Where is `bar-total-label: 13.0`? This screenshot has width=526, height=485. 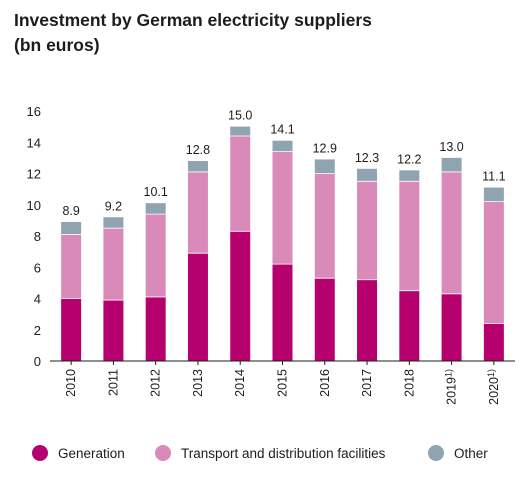
bar-total-label: 13.0 is located at coordinates (451, 147).